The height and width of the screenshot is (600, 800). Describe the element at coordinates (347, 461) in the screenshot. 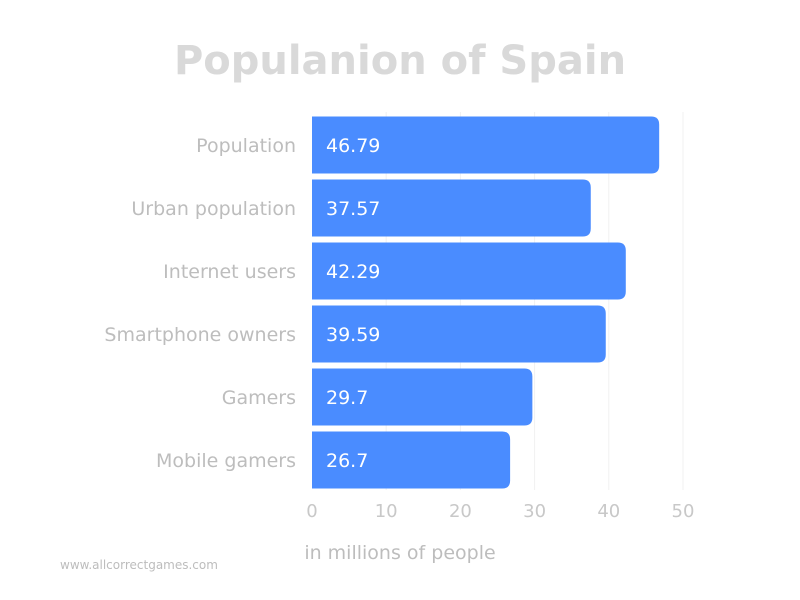

I see `bar-value-label: 26.7` at that location.